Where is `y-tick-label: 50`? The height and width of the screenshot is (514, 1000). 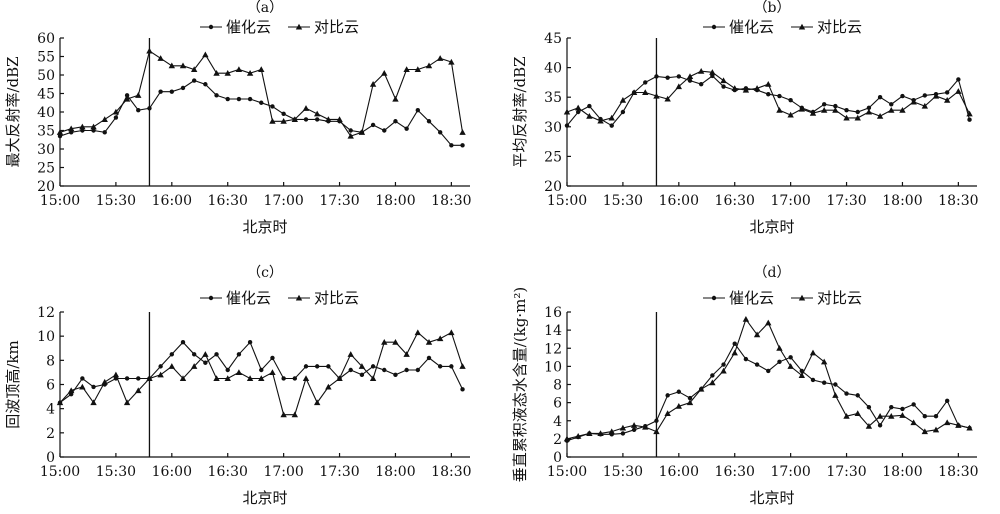
y-tick-label: 50 is located at coordinates (46, 76).